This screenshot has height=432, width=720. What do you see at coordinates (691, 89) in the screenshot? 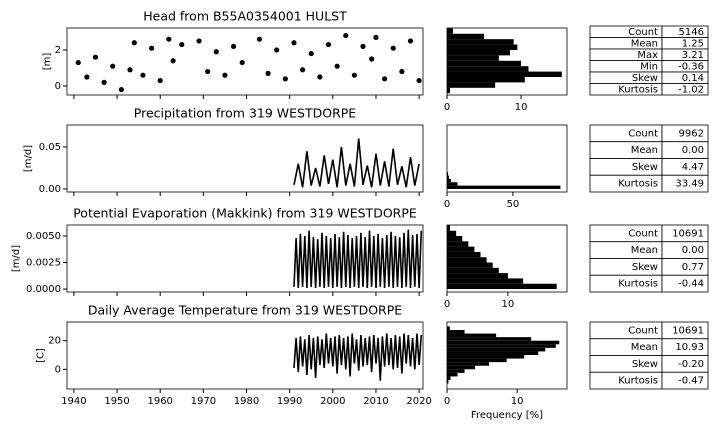
I see `table-value: -1.02` at bounding box center [691, 89].